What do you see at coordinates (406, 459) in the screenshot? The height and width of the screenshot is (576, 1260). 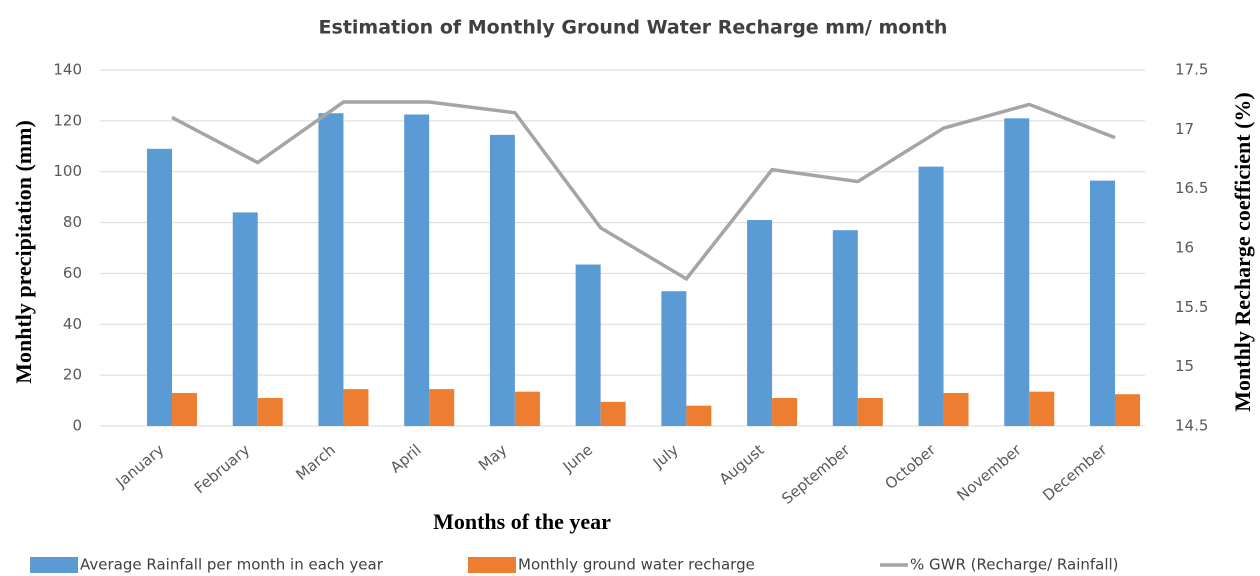 I see `x-tick-label: April` at bounding box center [406, 459].